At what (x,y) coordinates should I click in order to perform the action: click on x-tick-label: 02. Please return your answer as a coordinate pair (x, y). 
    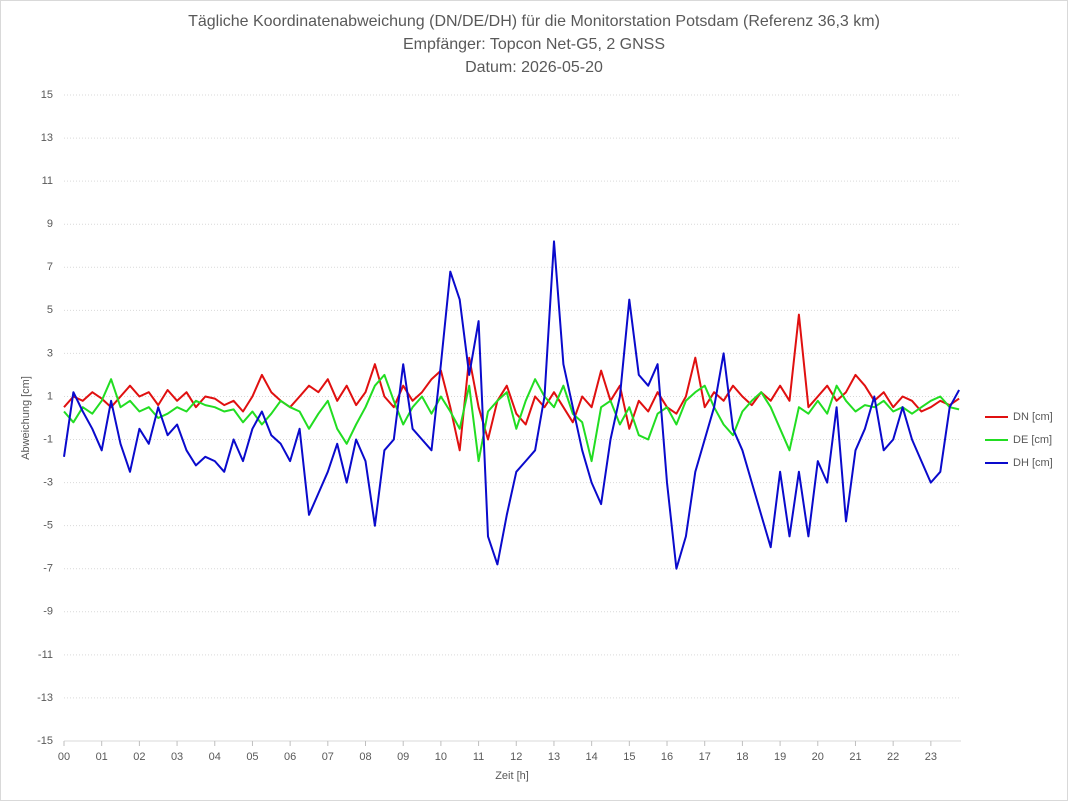
    Looking at the image, I should click on (139, 757).